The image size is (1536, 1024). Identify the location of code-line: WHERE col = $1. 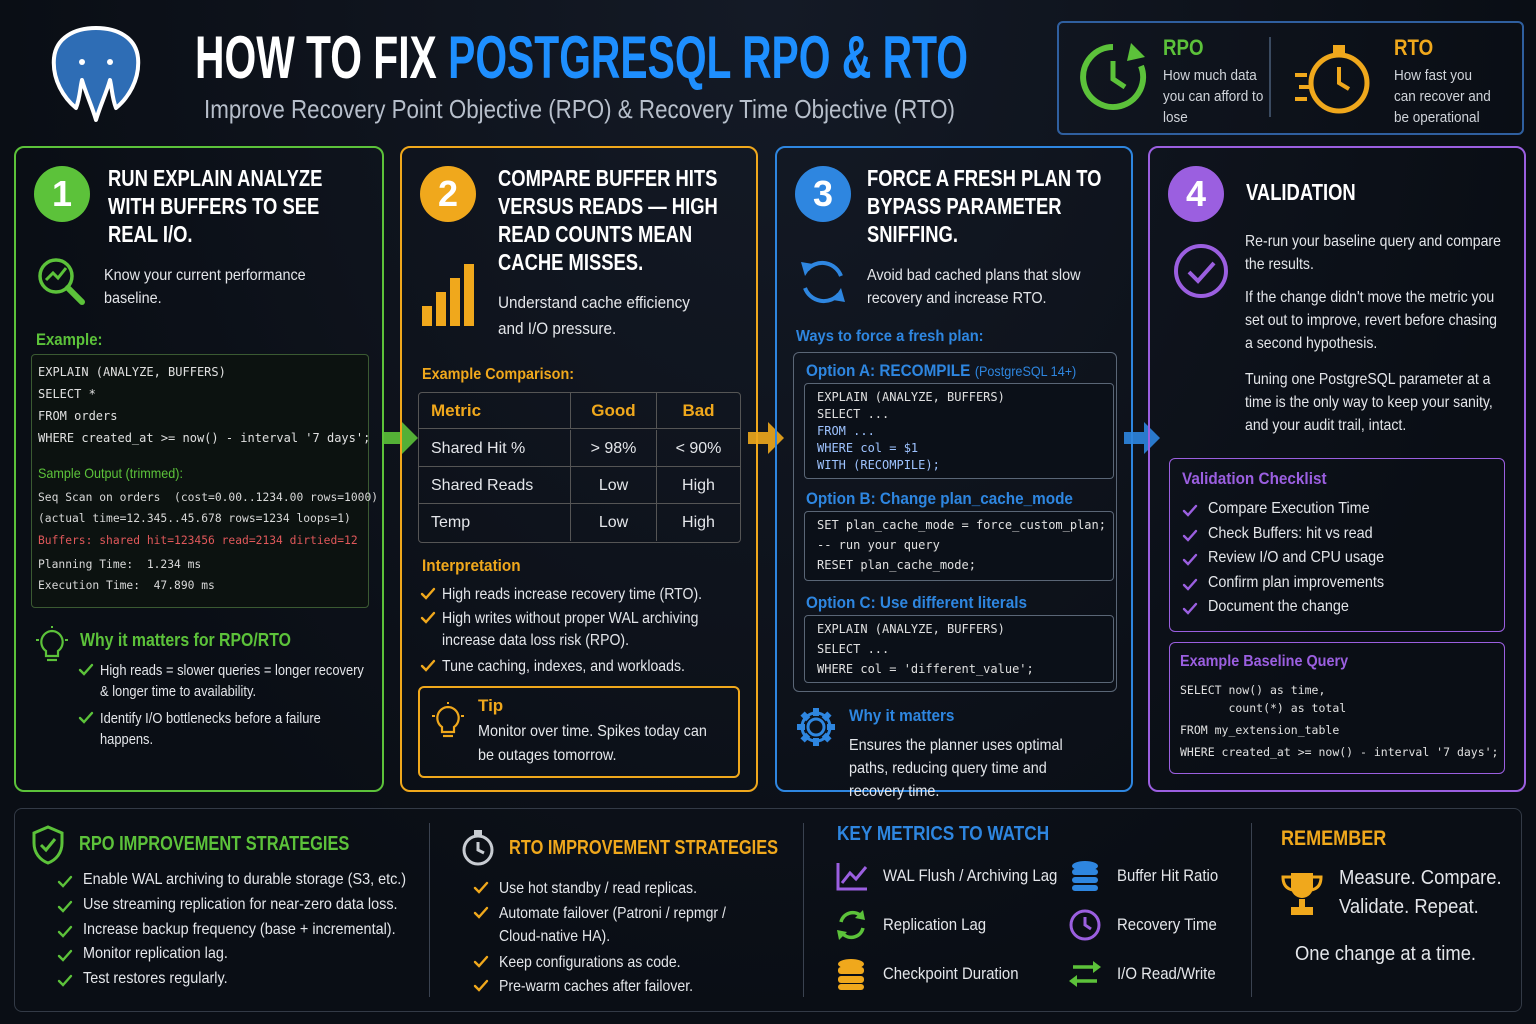
(868, 448).